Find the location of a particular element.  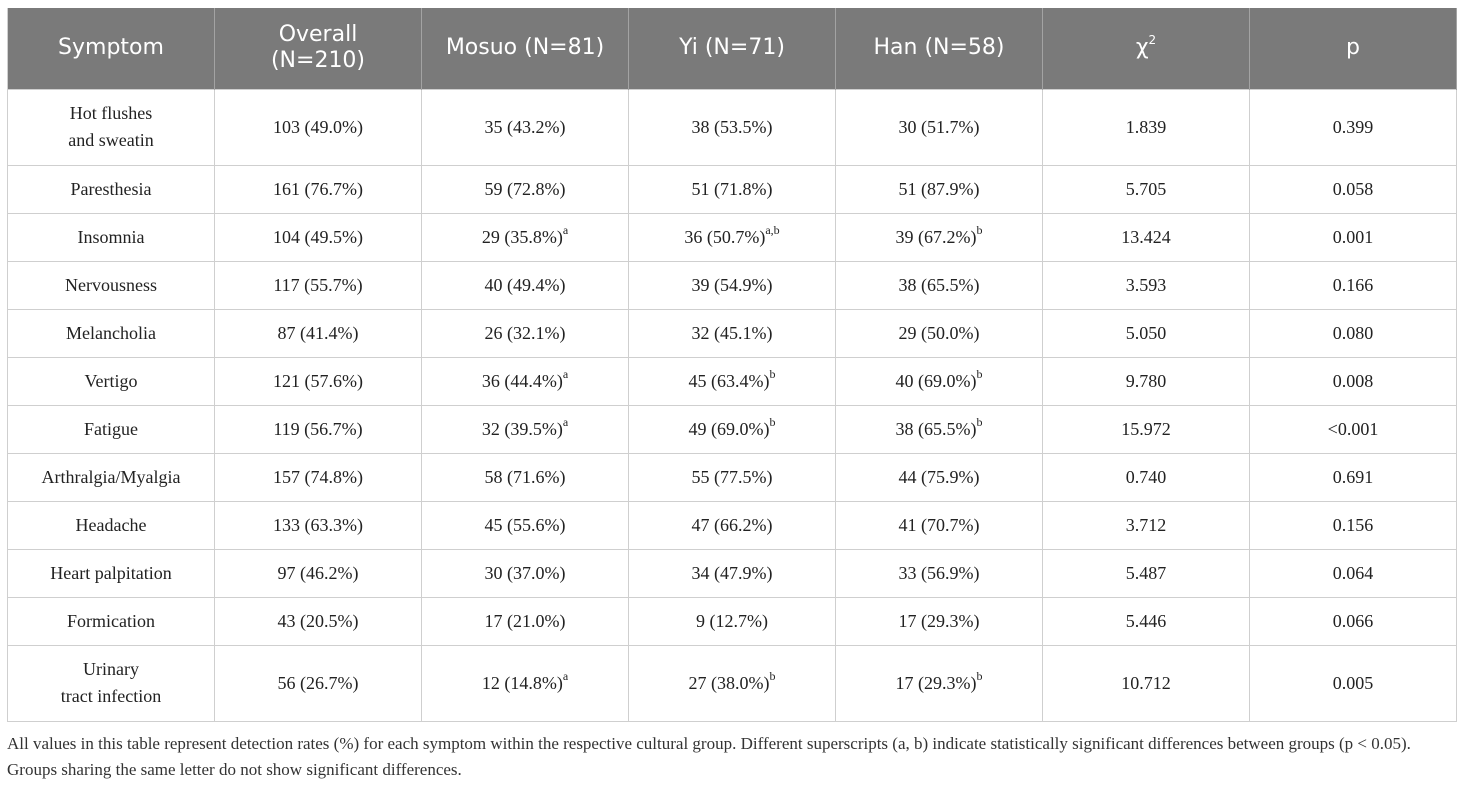

symptom-cell: Nervousness is located at coordinates (111, 285).